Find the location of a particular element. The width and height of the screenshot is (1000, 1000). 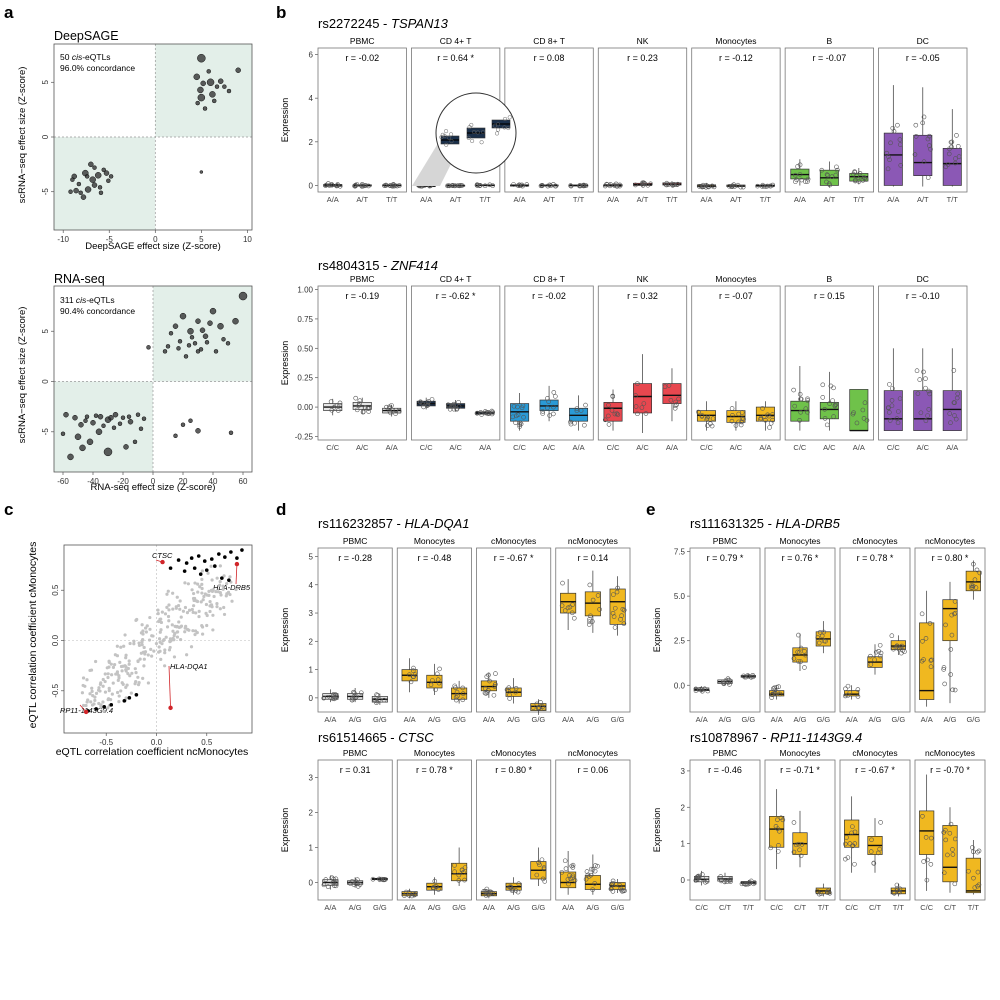

facet-panel is located at coordinates (362, 363).